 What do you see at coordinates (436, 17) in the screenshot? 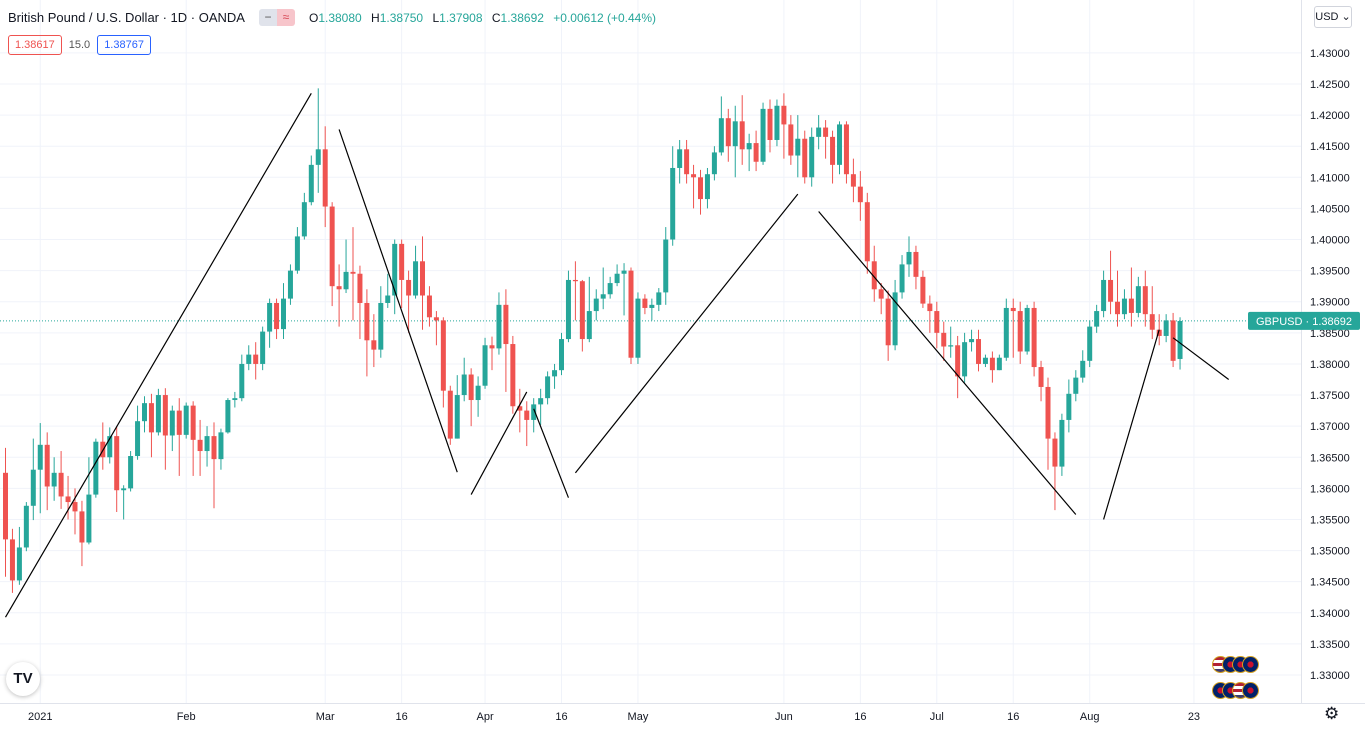
I see `low-label: L` at bounding box center [436, 17].